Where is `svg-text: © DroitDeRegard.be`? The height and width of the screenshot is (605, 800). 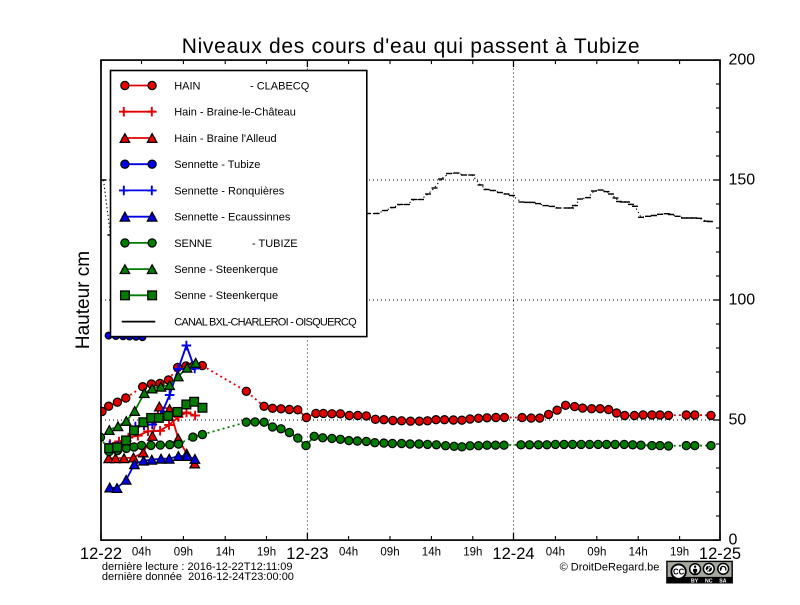 svg-text: © DroitDeRegard.be is located at coordinates (610, 568).